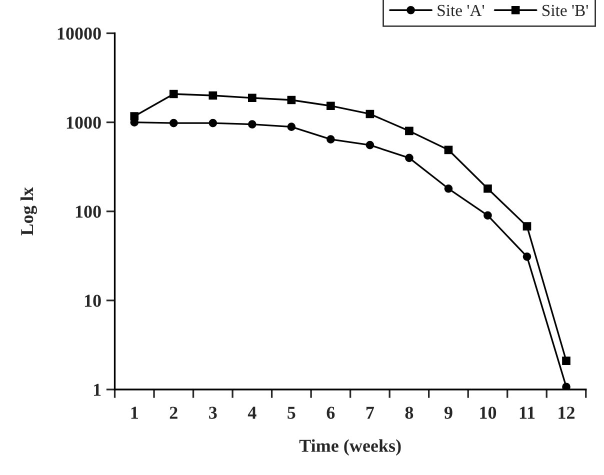  What do you see at coordinates (79, 34) in the screenshot?
I see `y-tick-label: 10000` at bounding box center [79, 34].